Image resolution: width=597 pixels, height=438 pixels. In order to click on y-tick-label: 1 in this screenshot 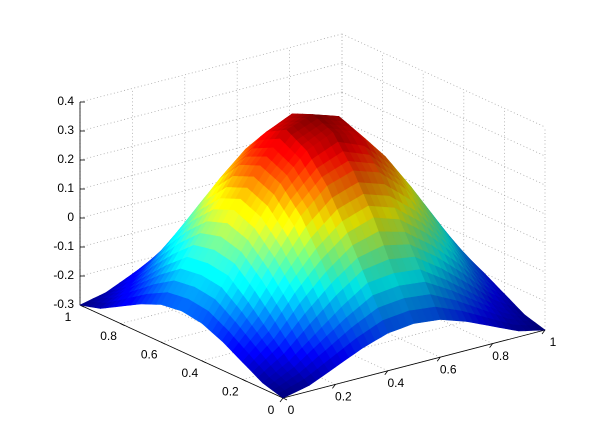, I will do `click(68, 317)`.